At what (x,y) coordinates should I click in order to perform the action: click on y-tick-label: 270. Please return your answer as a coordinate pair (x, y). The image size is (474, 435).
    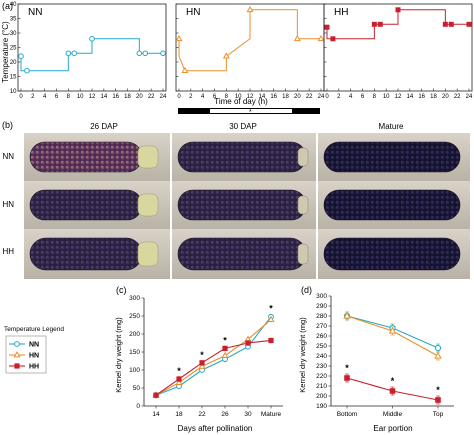
    Looking at the image, I should click on (321, 326).